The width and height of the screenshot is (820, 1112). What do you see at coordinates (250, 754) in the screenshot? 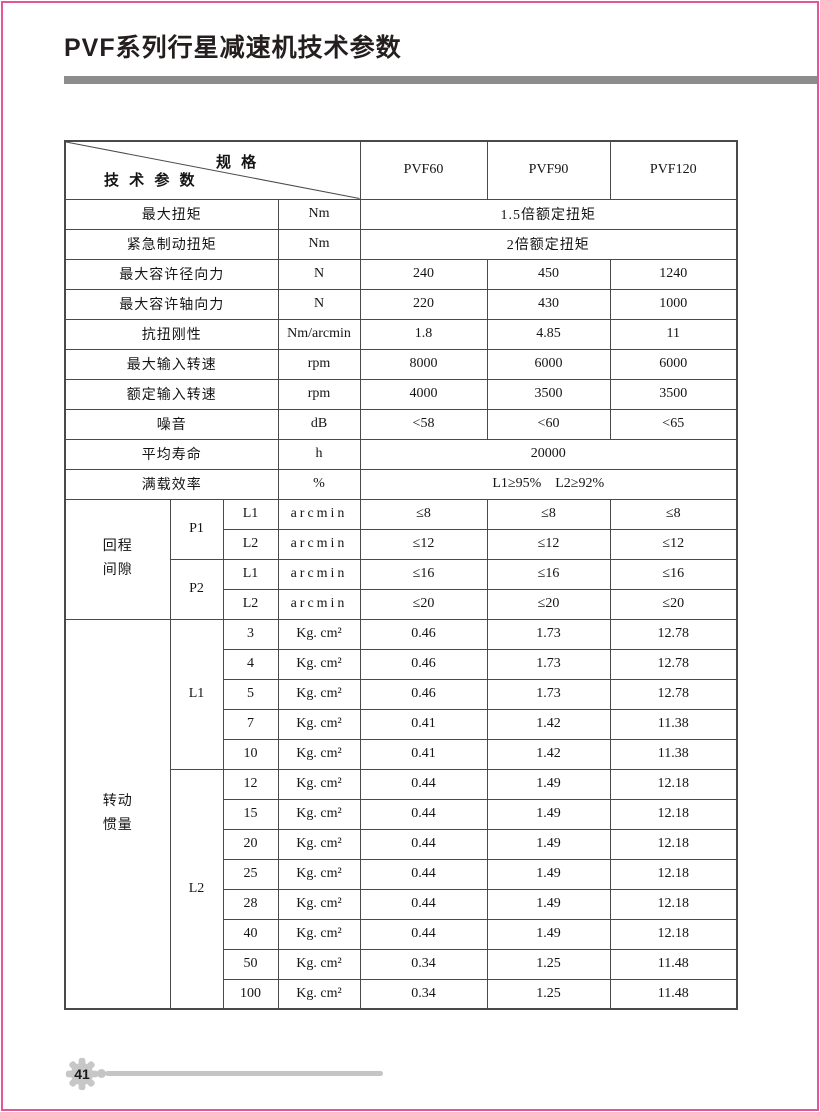
I see `table-cell: 10` at bounding box center [250, 754].